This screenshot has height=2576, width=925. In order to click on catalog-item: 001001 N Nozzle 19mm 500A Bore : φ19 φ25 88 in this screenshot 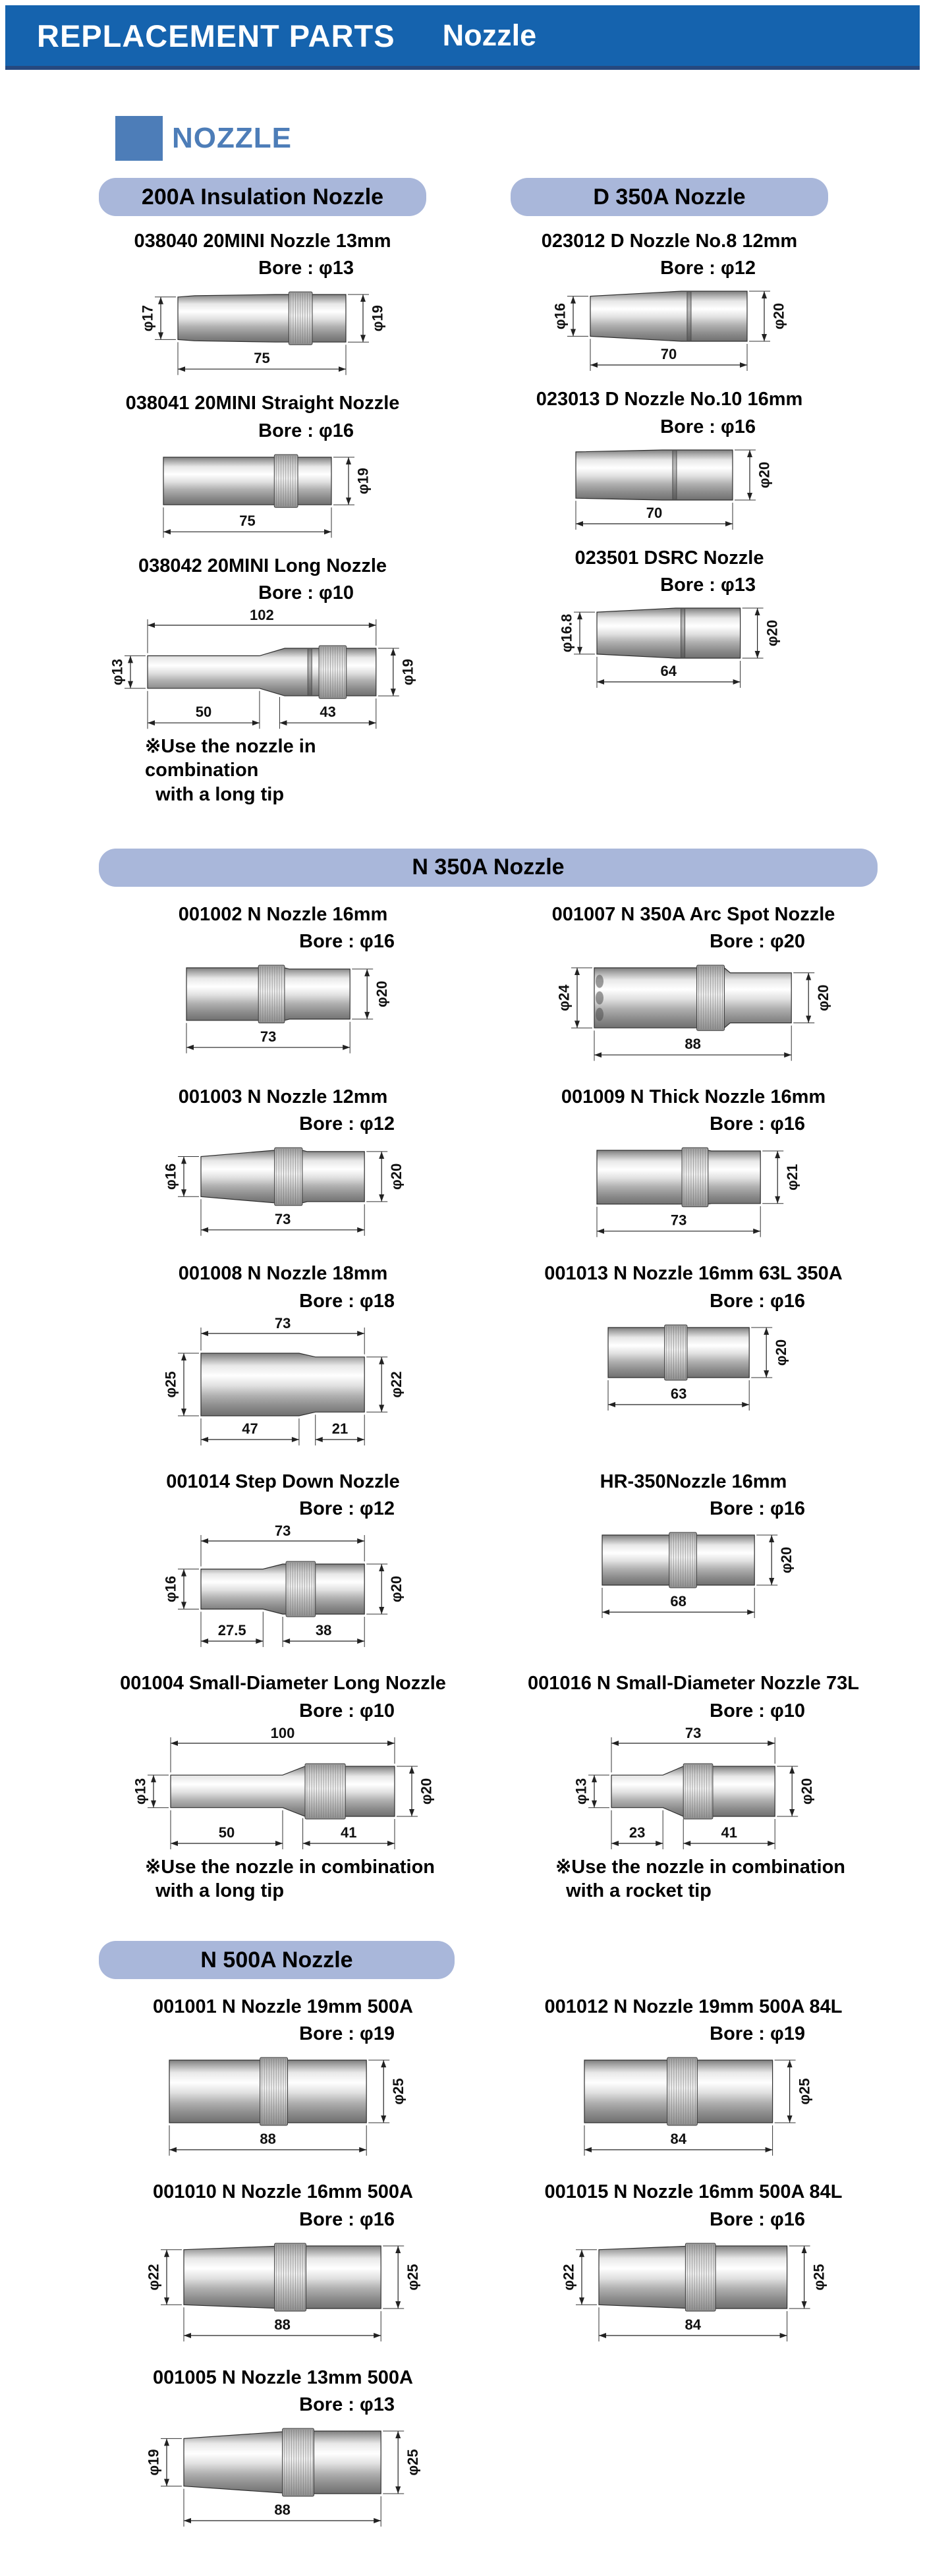, I will do `click(283, 2077)`.